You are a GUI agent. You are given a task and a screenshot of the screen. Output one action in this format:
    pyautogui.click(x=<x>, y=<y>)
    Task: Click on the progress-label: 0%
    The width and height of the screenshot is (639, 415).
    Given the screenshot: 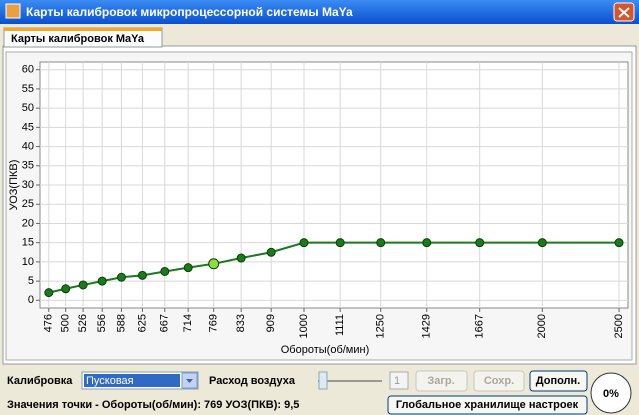 What is the action you would take?
    pyautogui.click(x=611, y=394)
    